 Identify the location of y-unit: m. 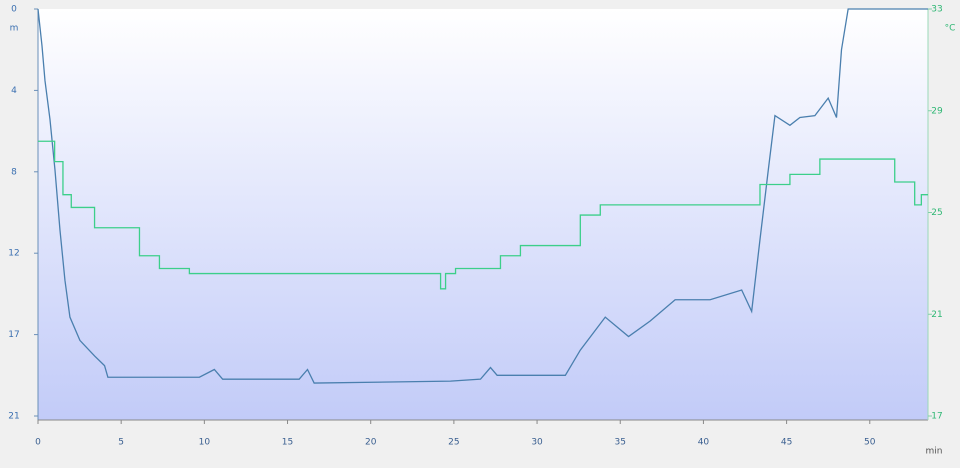
(14, 29).